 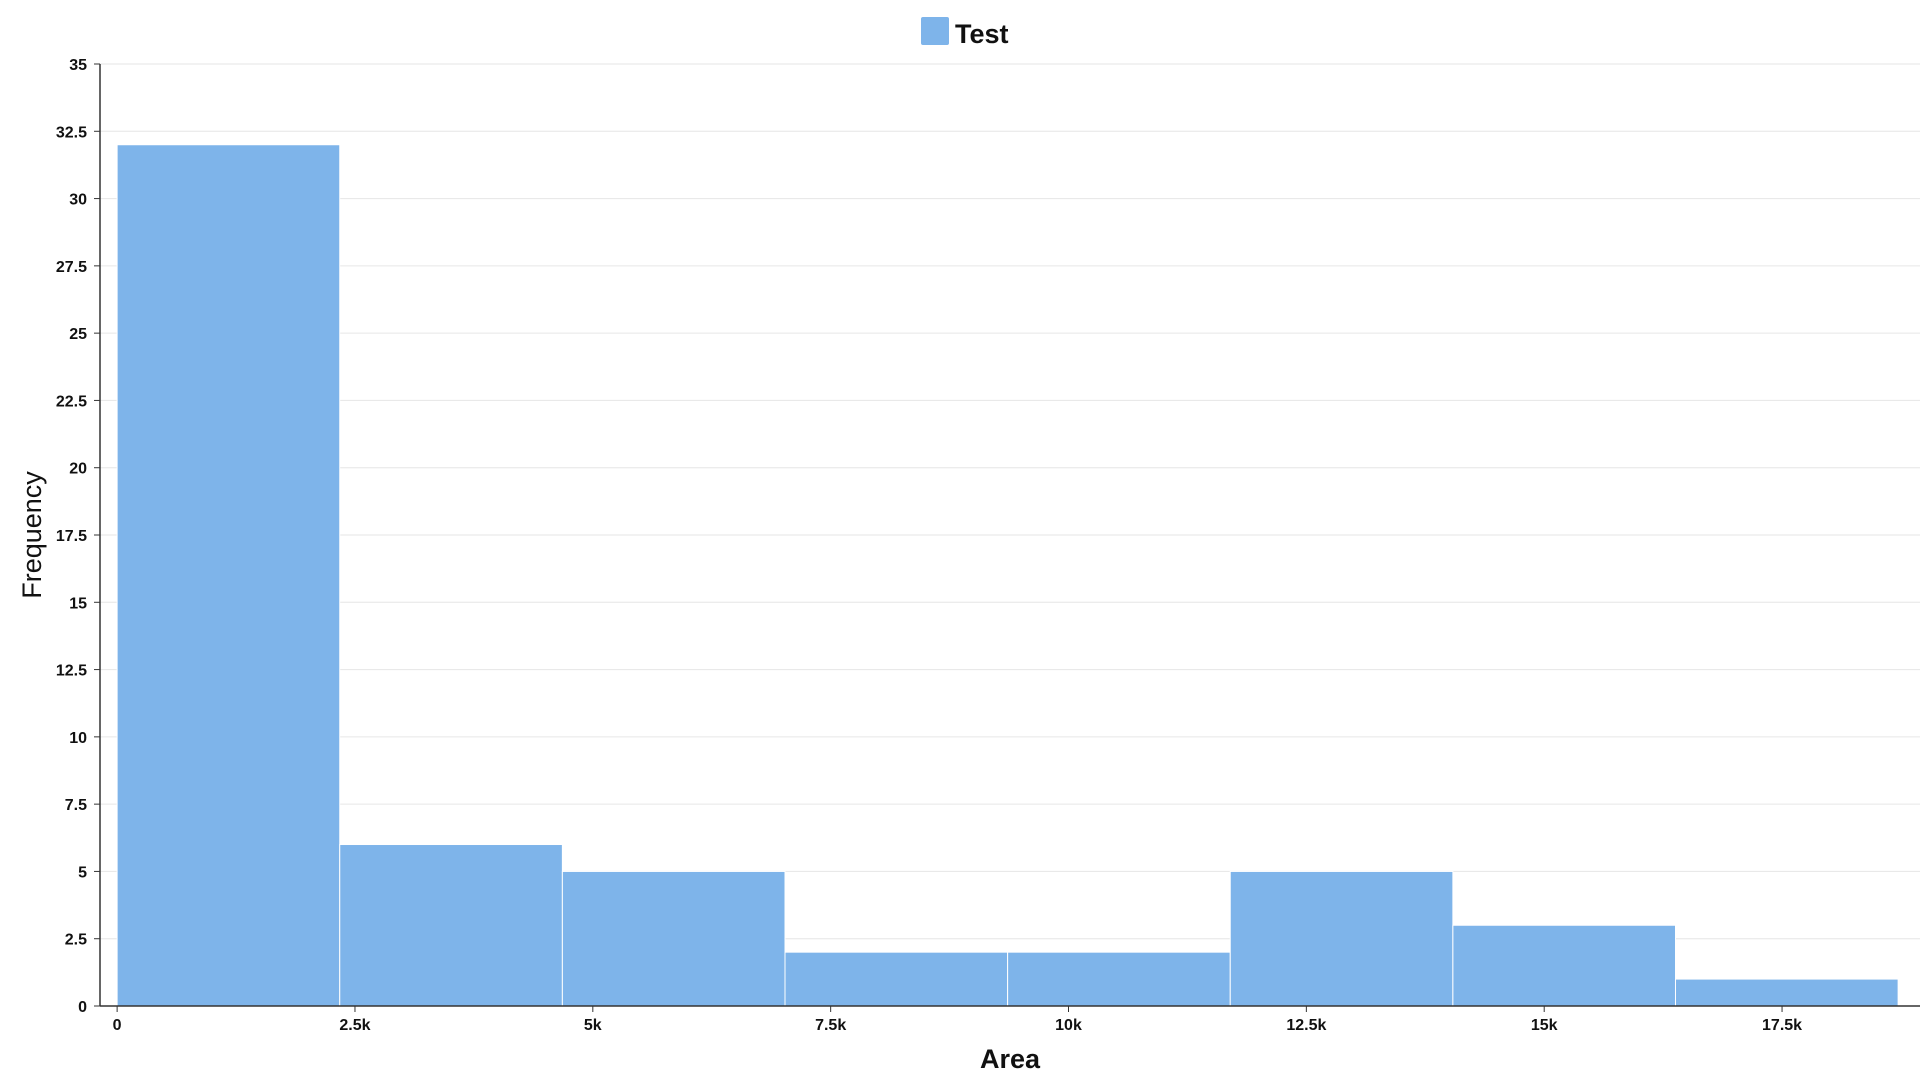 I want to click on legend-label-test: Test, so click(x=982, y=34).